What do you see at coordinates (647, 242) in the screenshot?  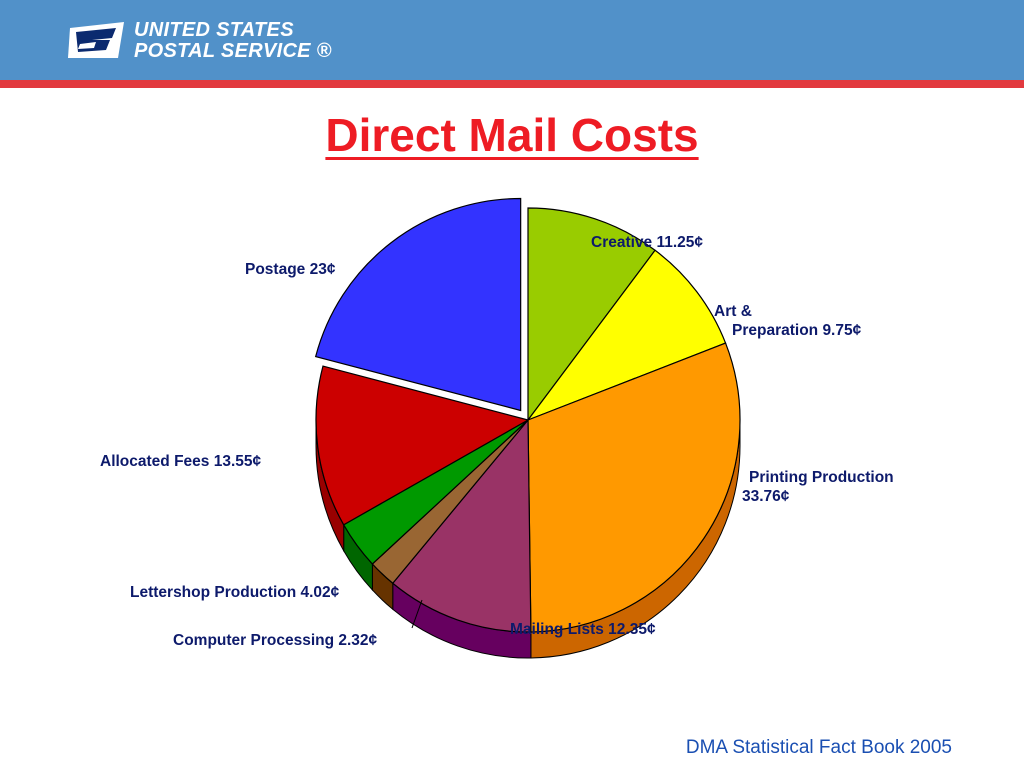 I see `label-creative: Creative 11.25¢` at bounding box center [647, 242].